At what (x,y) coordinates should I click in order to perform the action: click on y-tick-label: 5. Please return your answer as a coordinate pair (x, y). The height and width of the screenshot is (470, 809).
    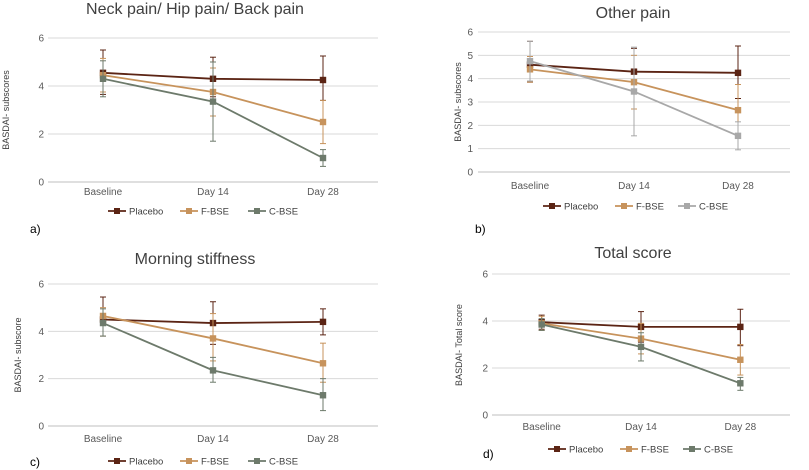
    Looking at the image, I should click on (470, 56).